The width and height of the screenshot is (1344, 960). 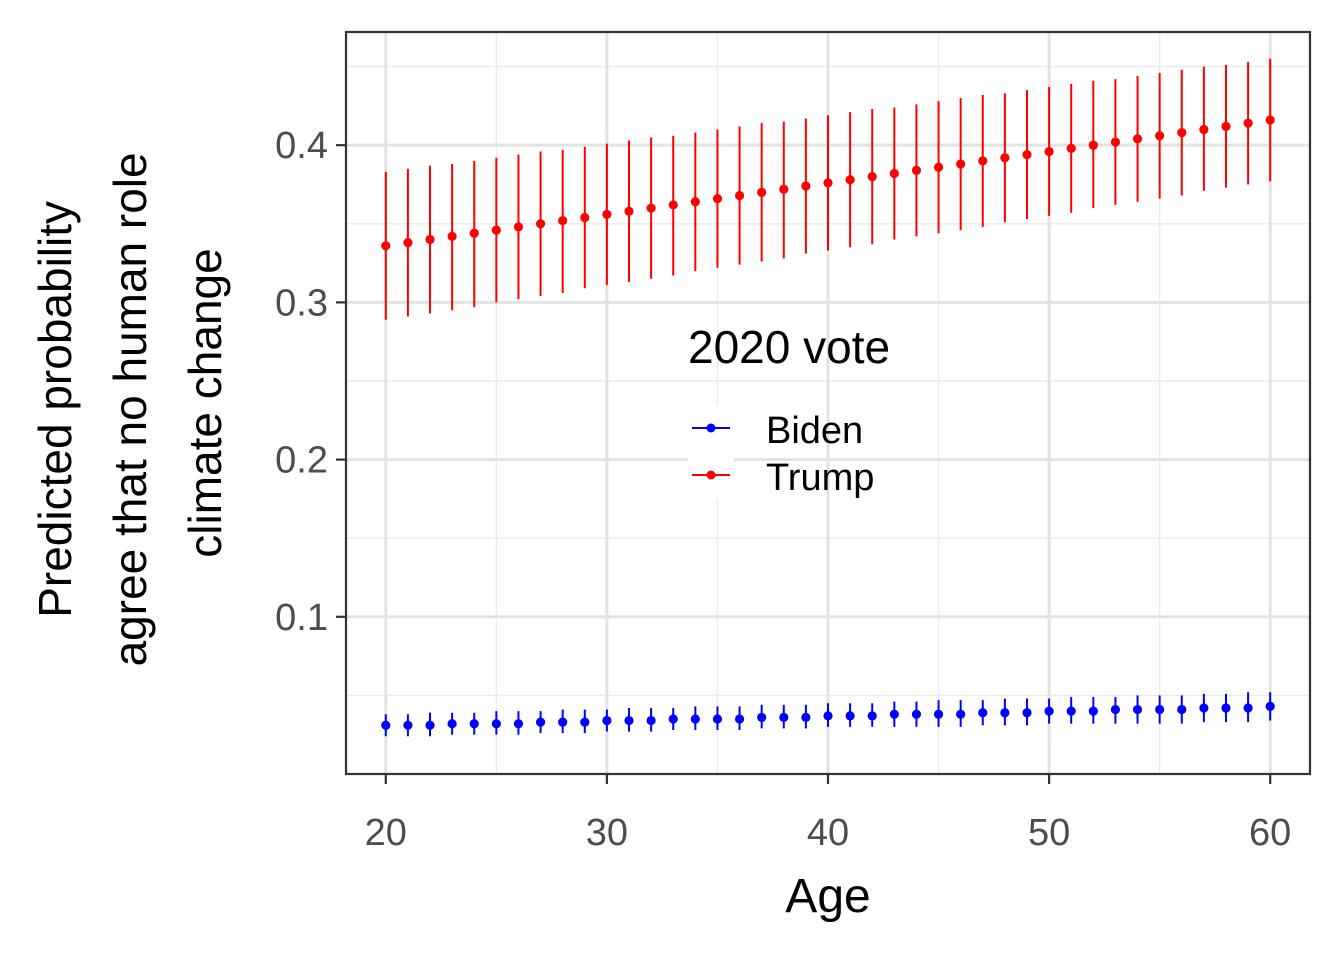 I want to click on legend-key-biden, so click(x=711, y=429).